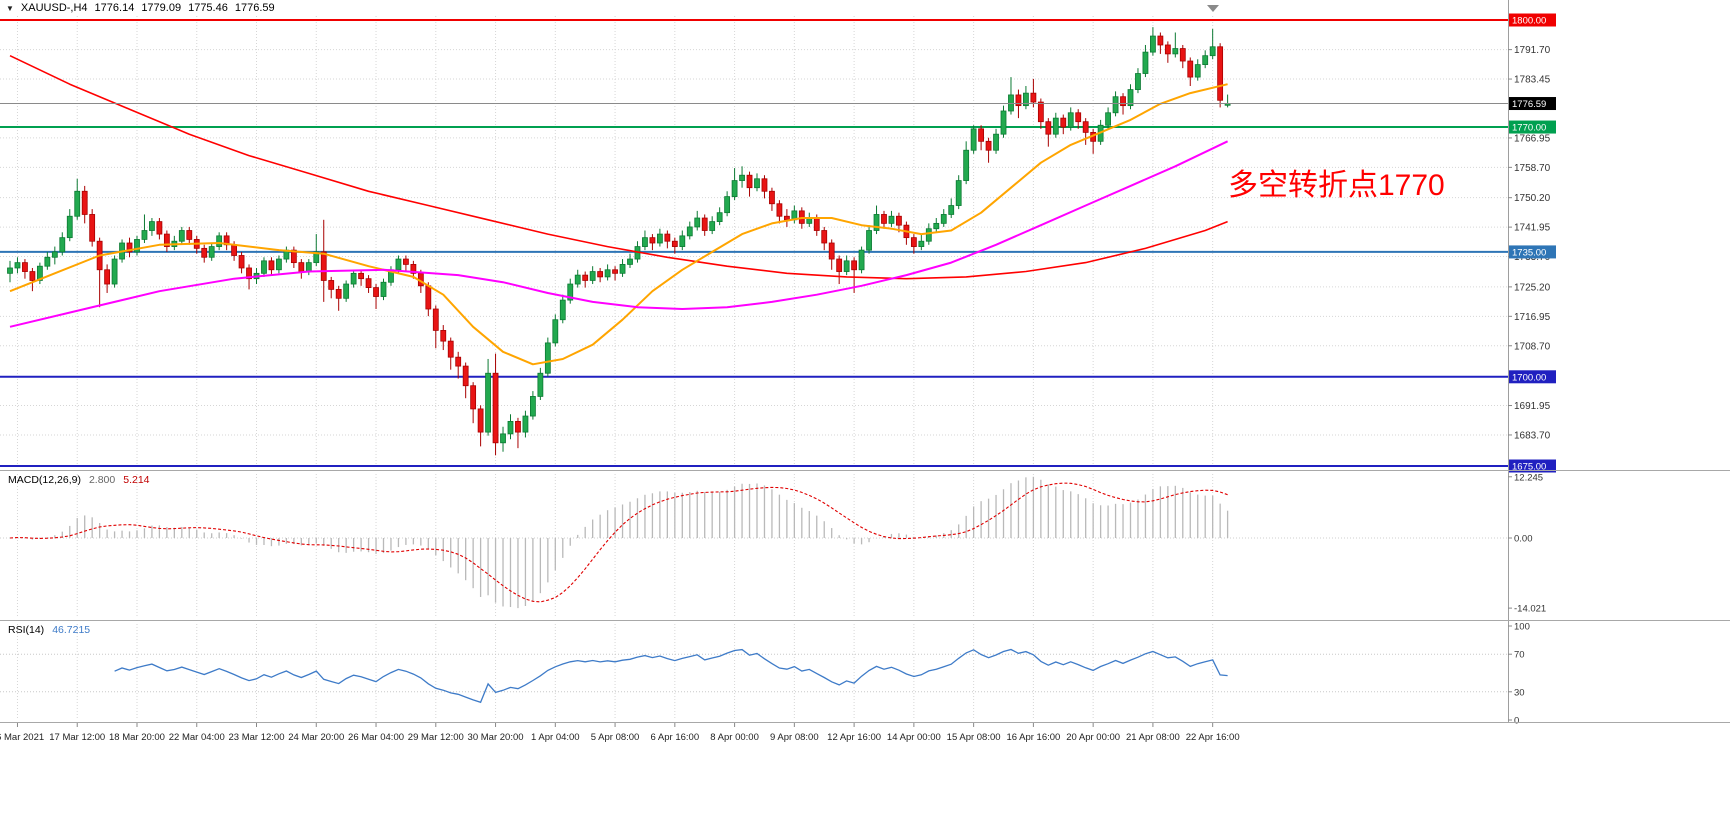  I want to click on chart-shift-marker, so click(1213, 8).